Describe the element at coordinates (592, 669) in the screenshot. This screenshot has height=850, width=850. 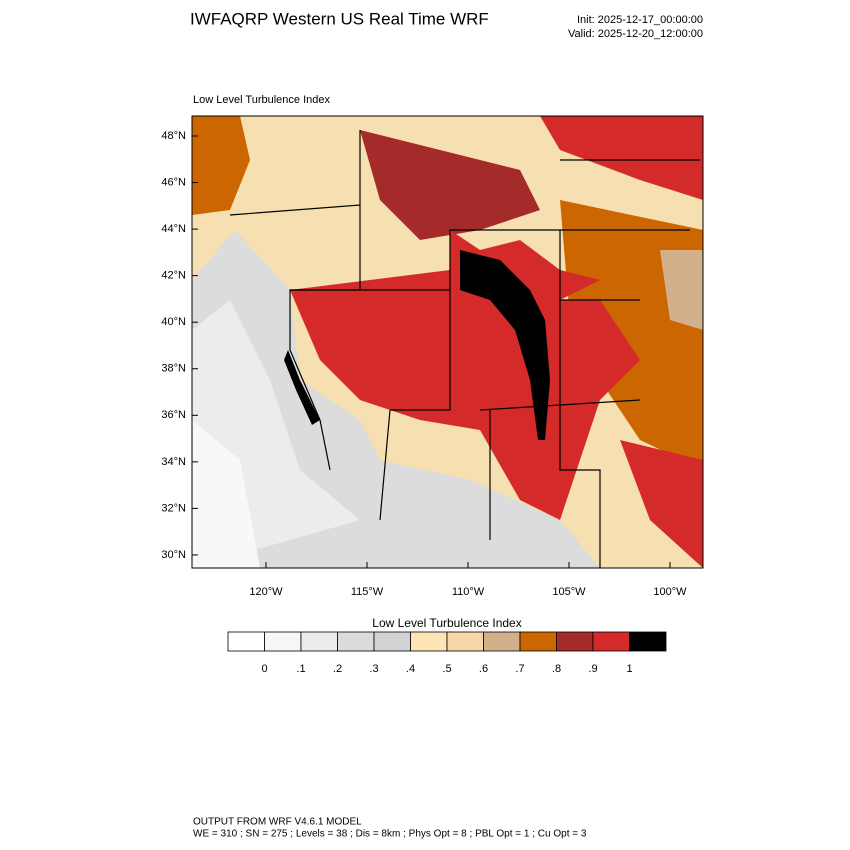
I see `colorbar-label: .9` at that location.